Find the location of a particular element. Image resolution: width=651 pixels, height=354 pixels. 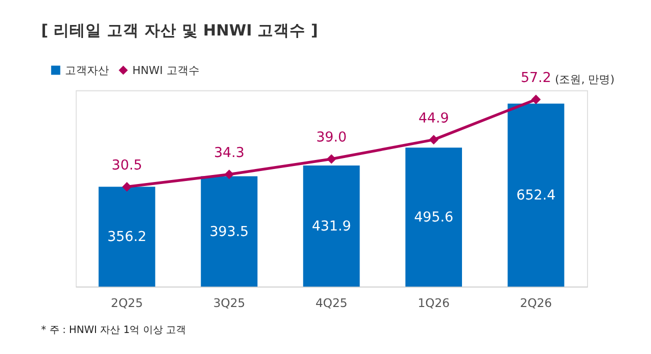

data-label: 431.9 is located at coordinates (332, 226).